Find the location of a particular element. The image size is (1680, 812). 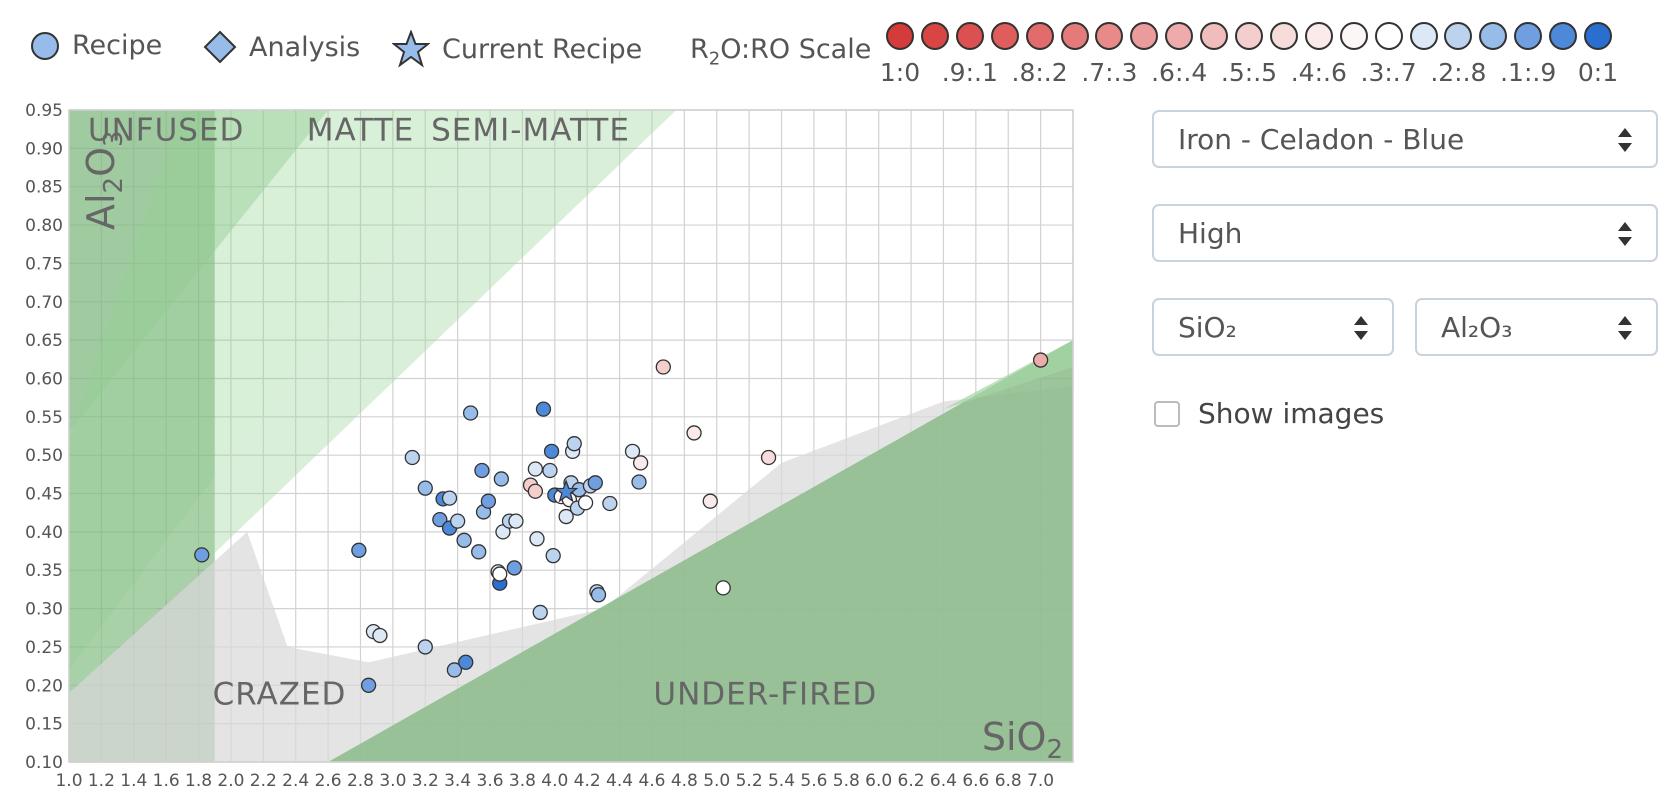

scale-swatch-label: .8:.2 is located at coordinates (1039, 72).